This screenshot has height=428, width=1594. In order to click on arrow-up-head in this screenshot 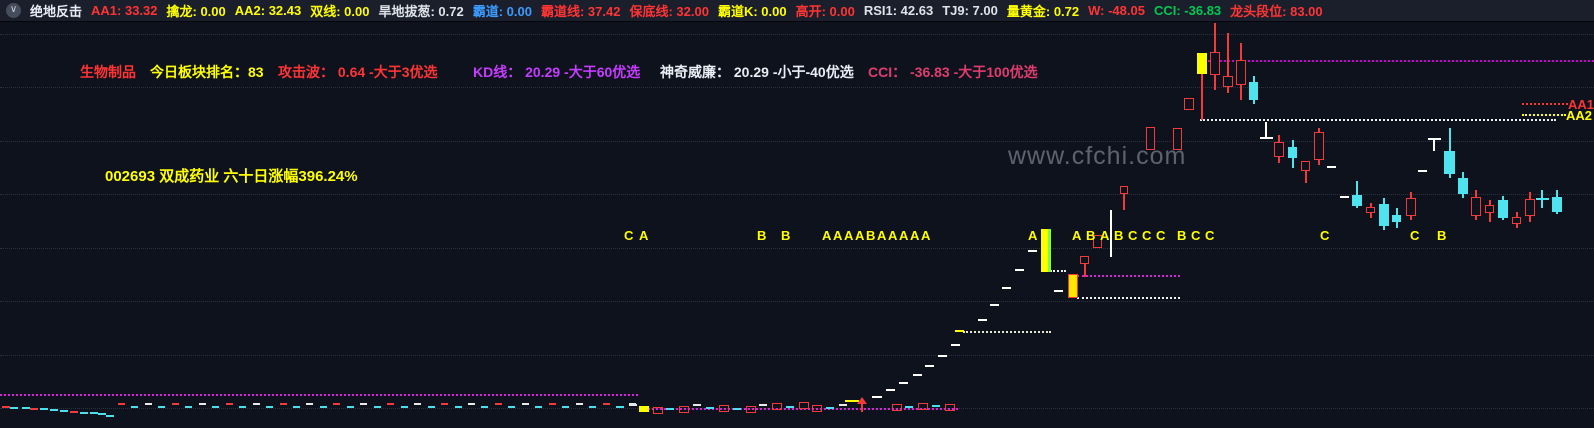, I will do `click(862, 400)`.